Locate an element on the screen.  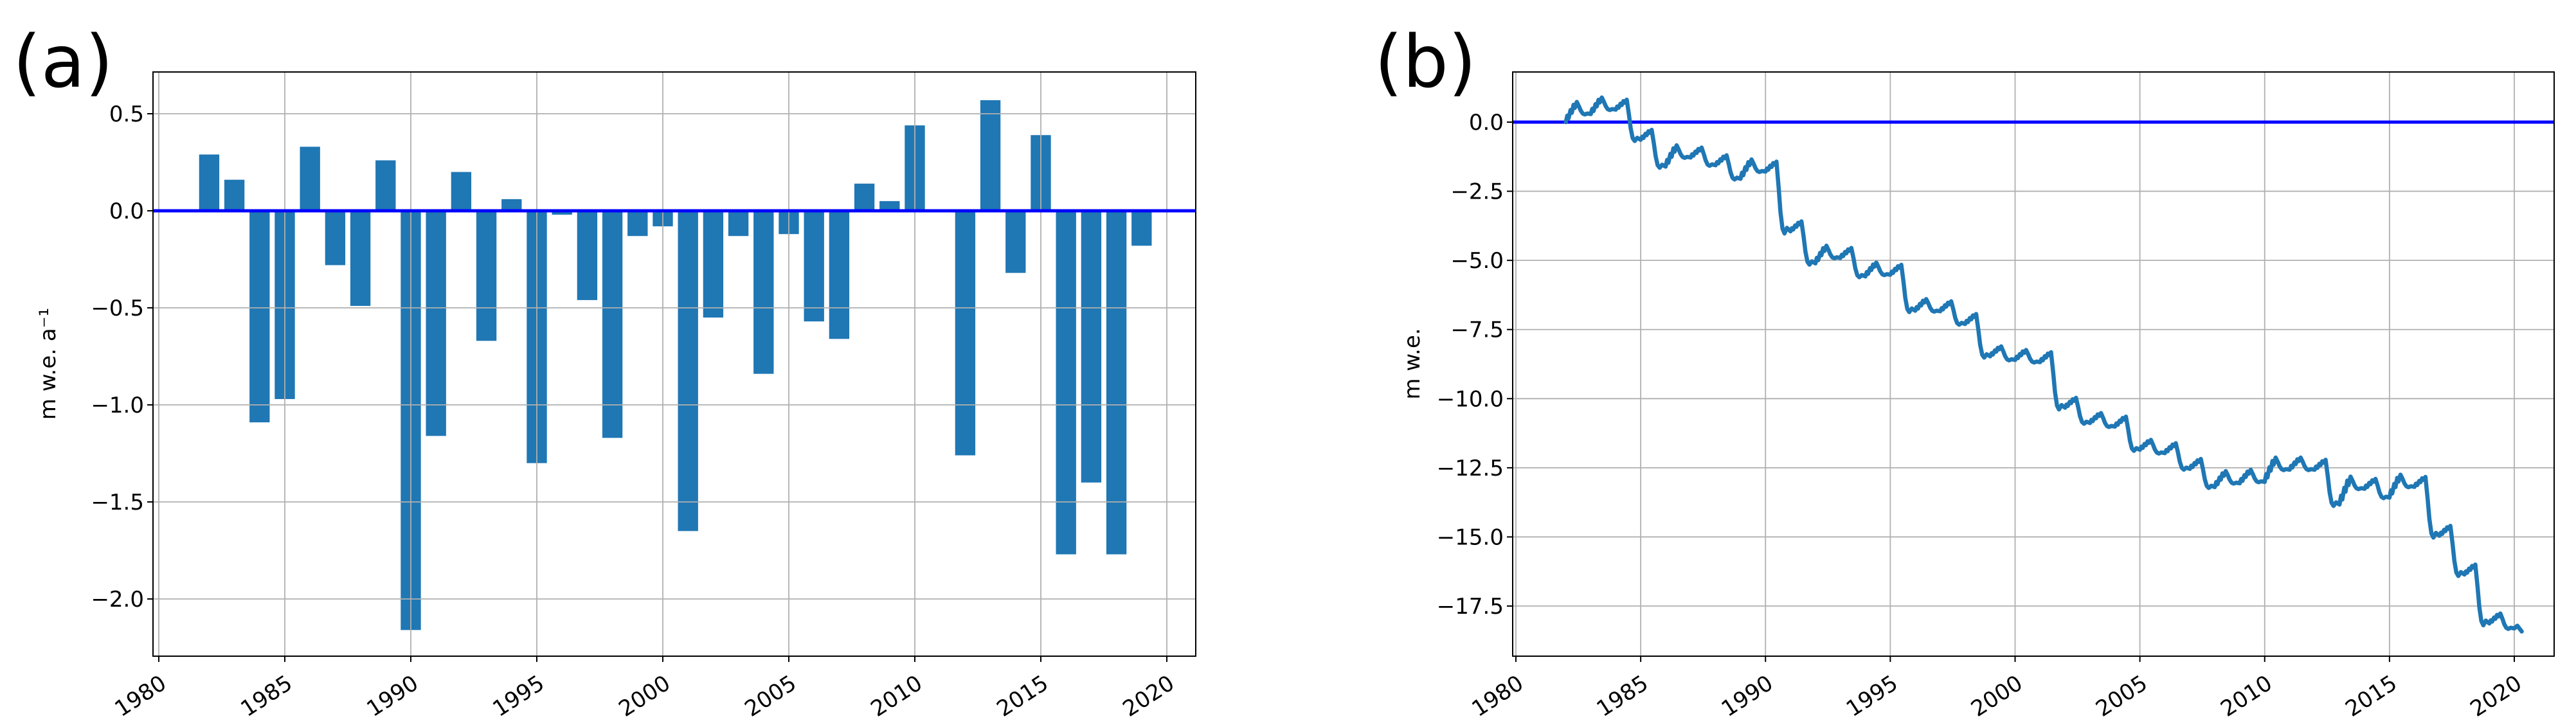
bar-1996 is located at coordinates (562, 213).